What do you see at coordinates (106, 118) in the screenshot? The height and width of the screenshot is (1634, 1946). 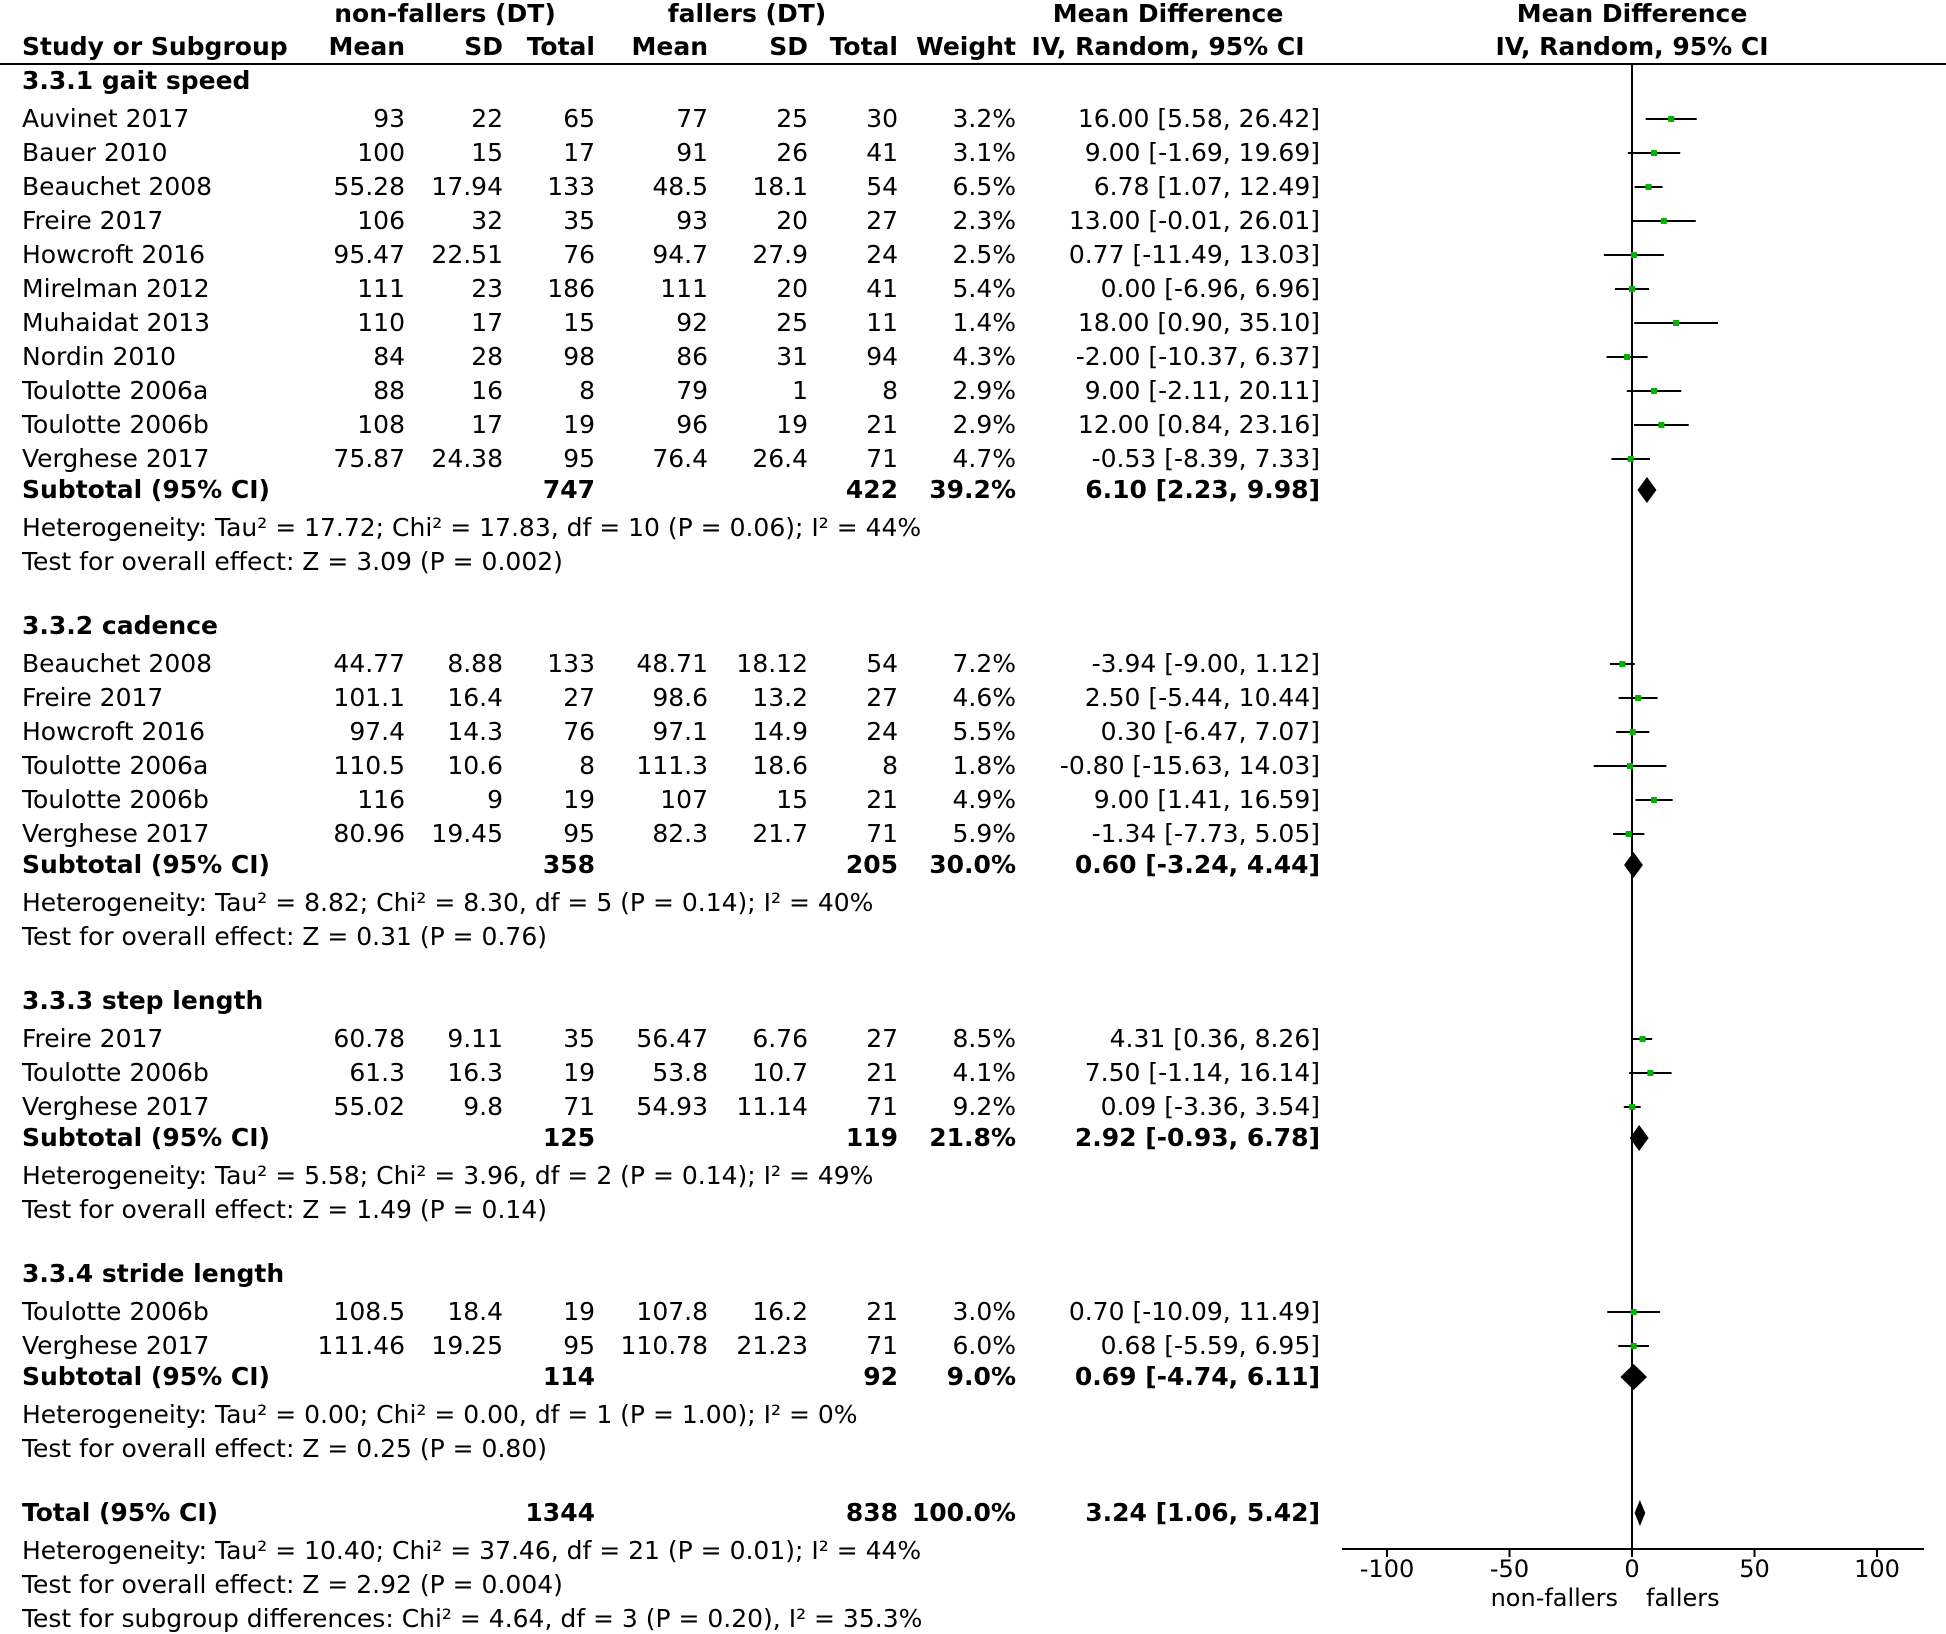 I see `study-name: Auvinet 2017` at bounding box center [106, 118].